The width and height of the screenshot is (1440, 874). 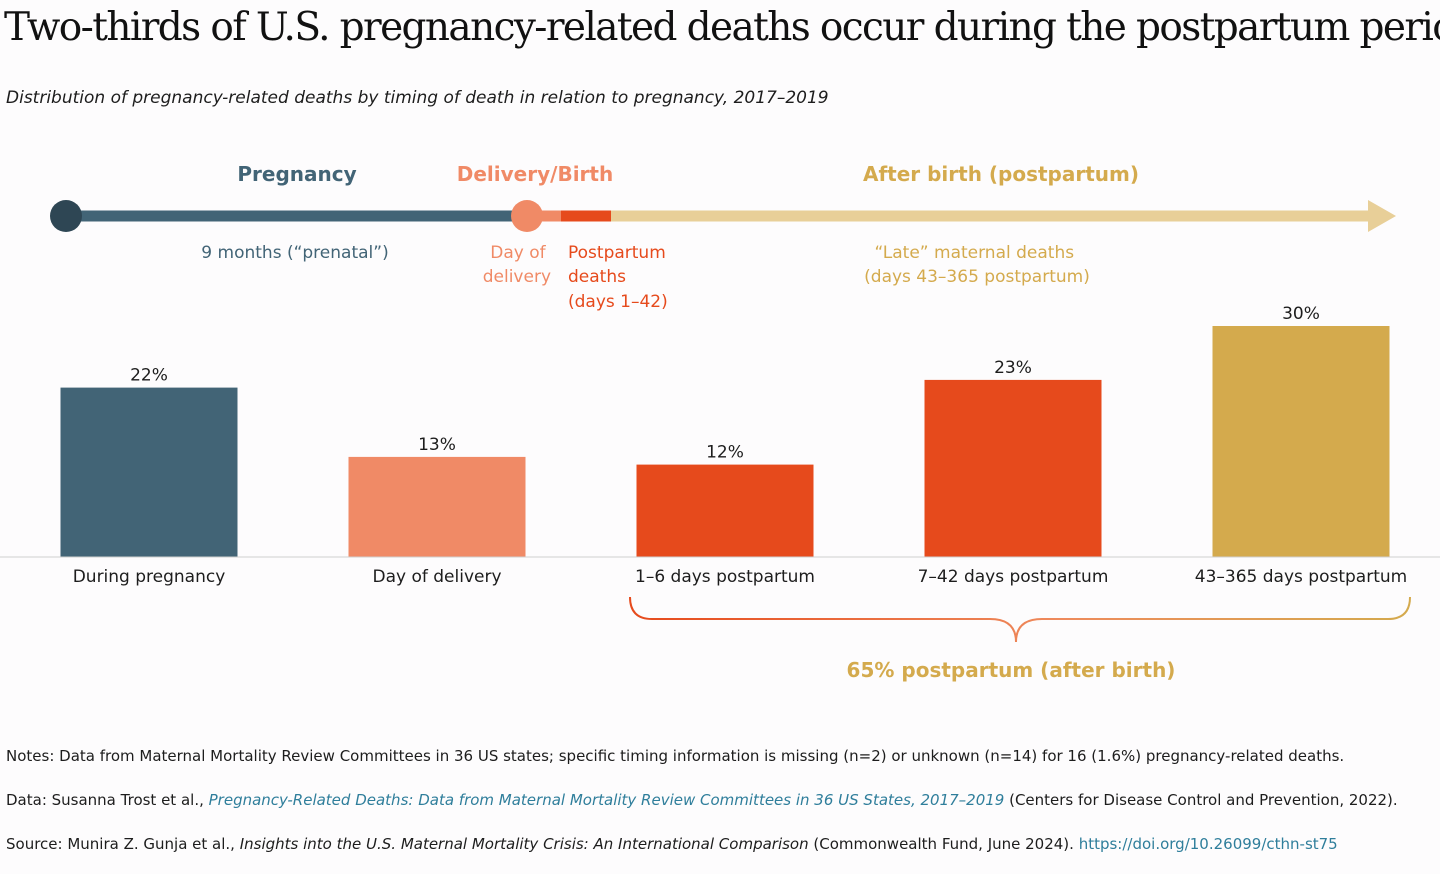 I want to click on bar-value-label-2: 13%, so click(x=437, y=445).